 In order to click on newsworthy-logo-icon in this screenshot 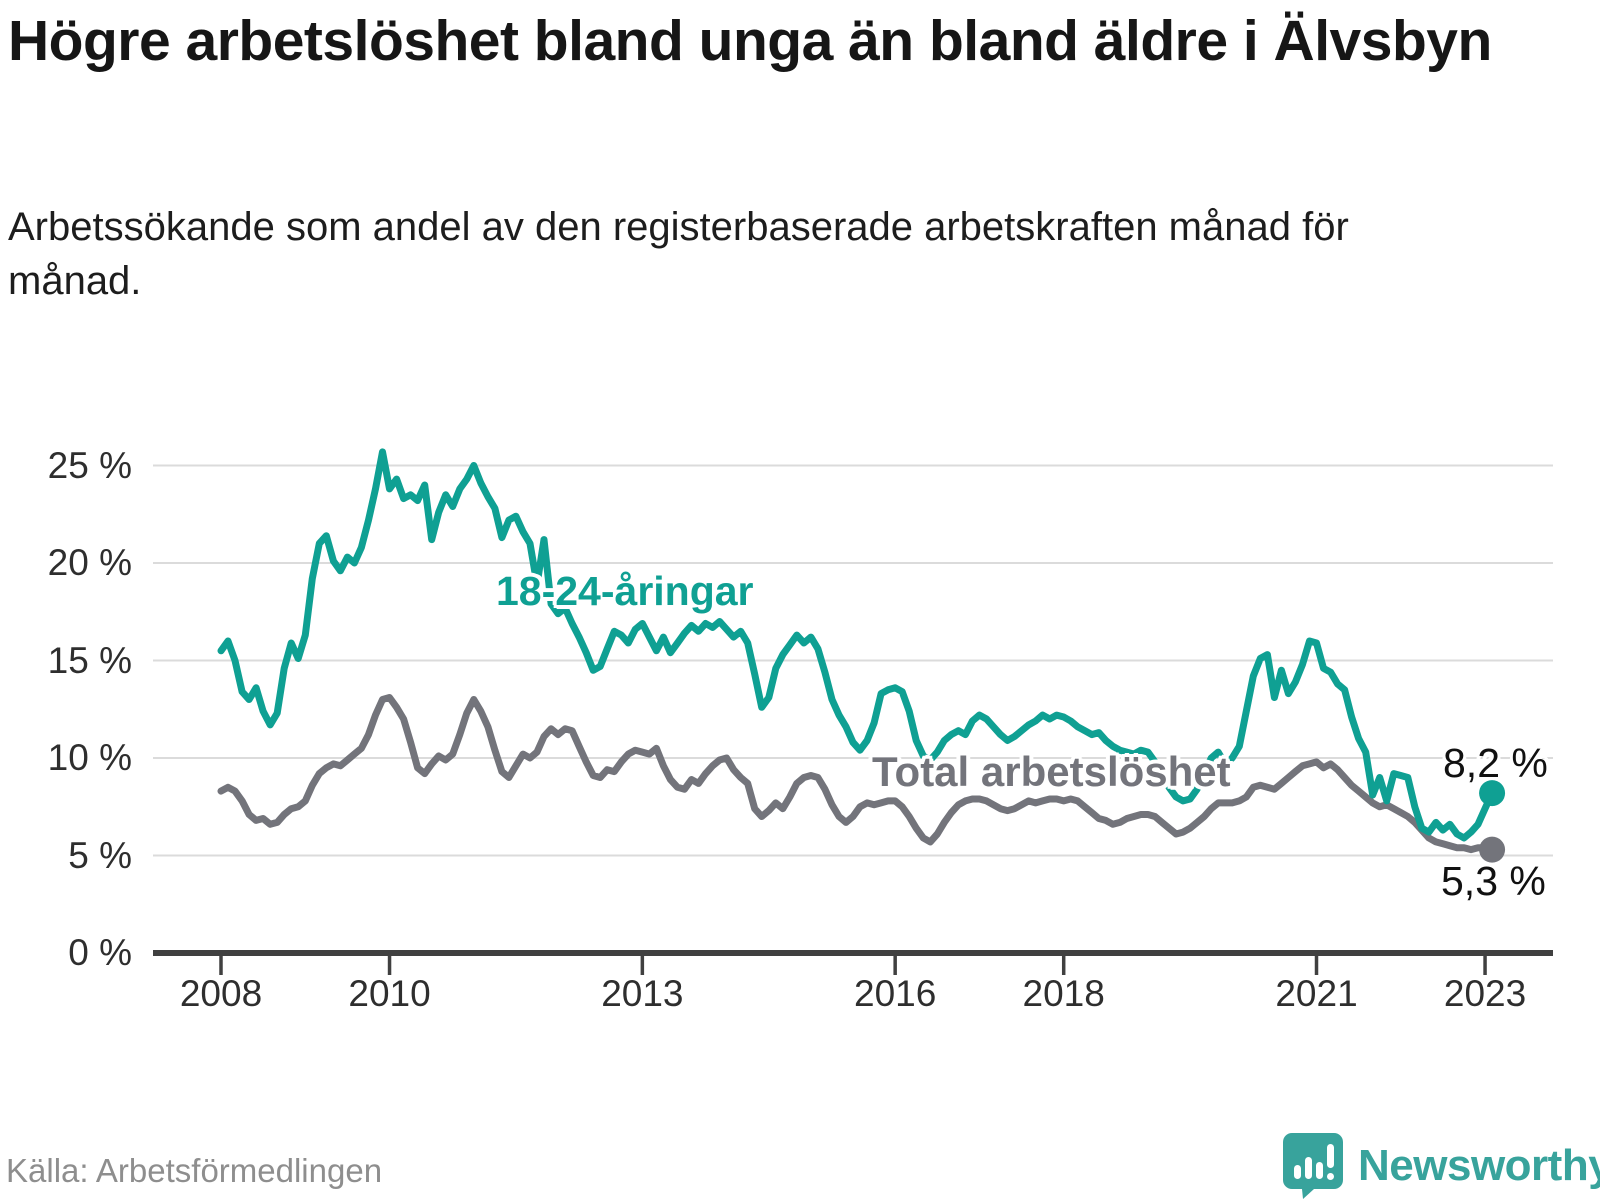, I will do `click(1313, 1166)`.